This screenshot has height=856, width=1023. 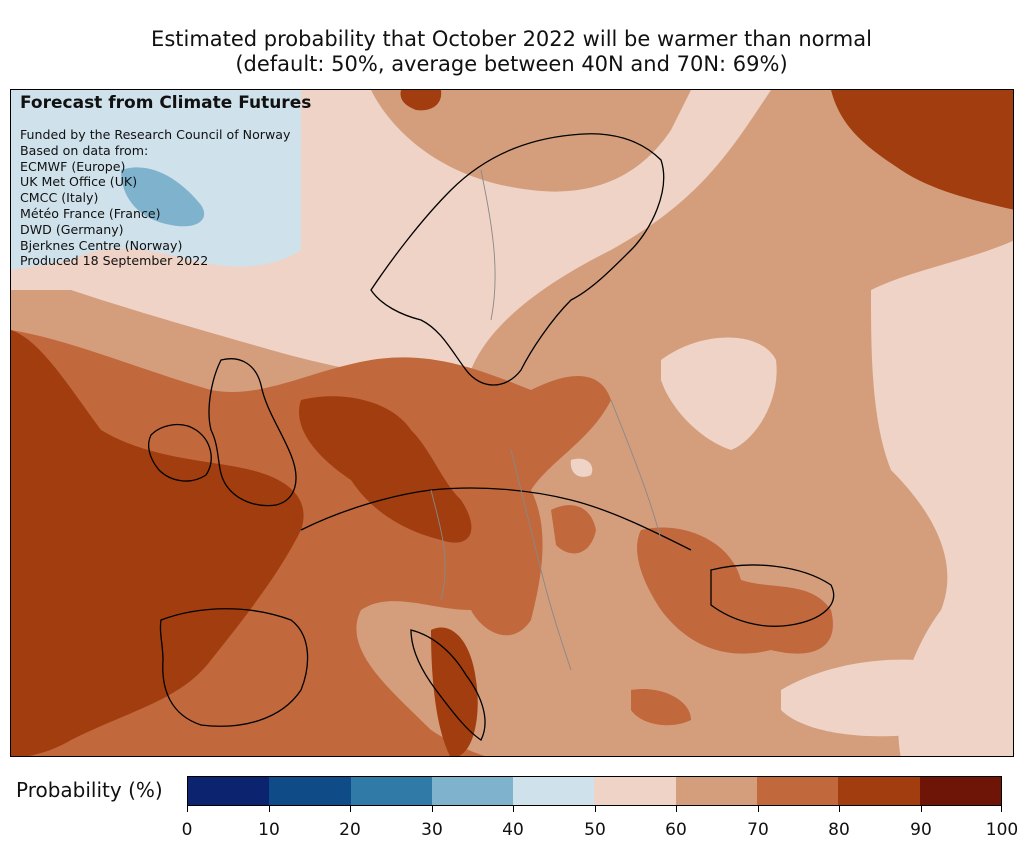 I want to click on colorbar-tick-label: 60, so click(x=676, y=830).